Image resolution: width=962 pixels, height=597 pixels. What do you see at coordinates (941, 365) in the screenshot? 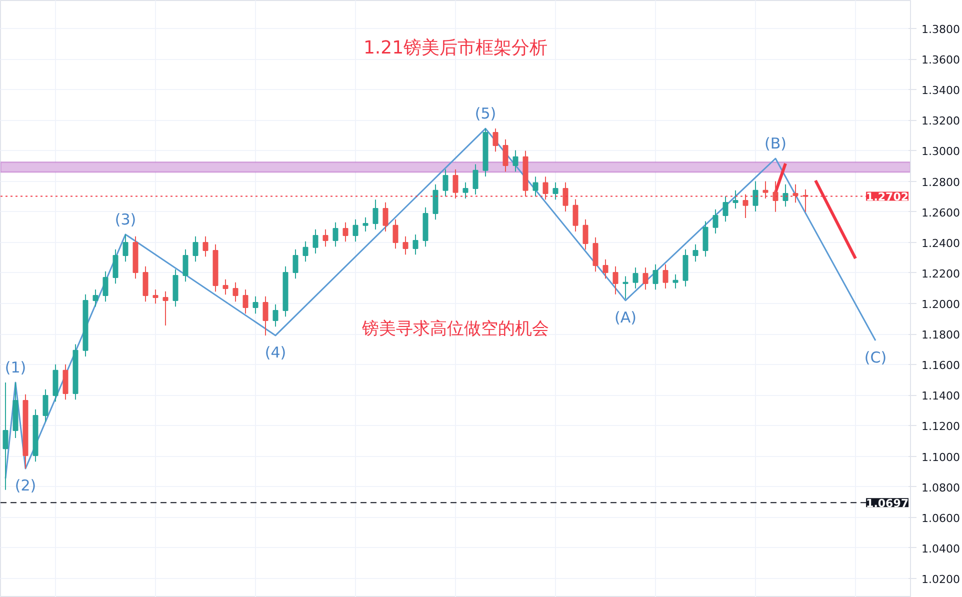
I see `y-tick-label: 1.1600` at bounding box center [941, 365].